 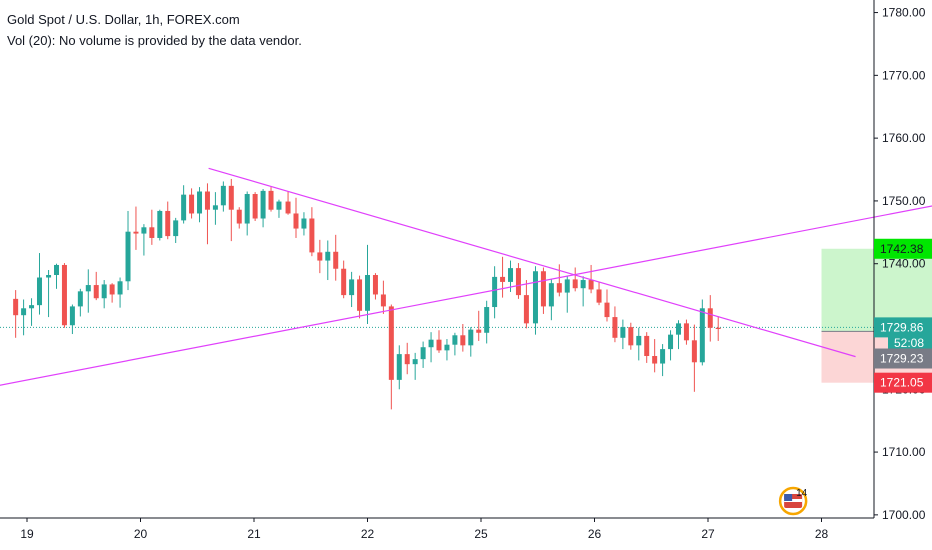 I want to click on price-tag-target: 1742.38, so click(x=903, y=248).